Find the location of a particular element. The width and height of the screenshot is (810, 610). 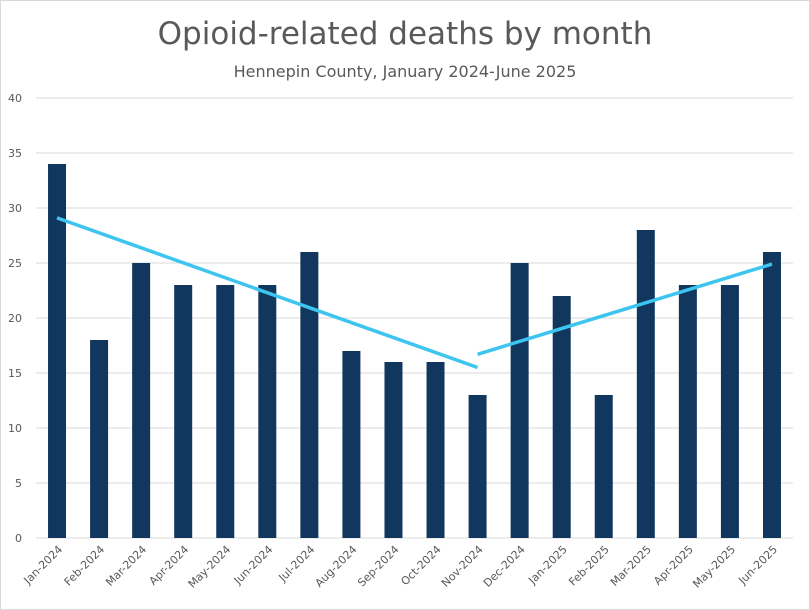

y-tick-label: 20 is located at coordinates (15, 318).